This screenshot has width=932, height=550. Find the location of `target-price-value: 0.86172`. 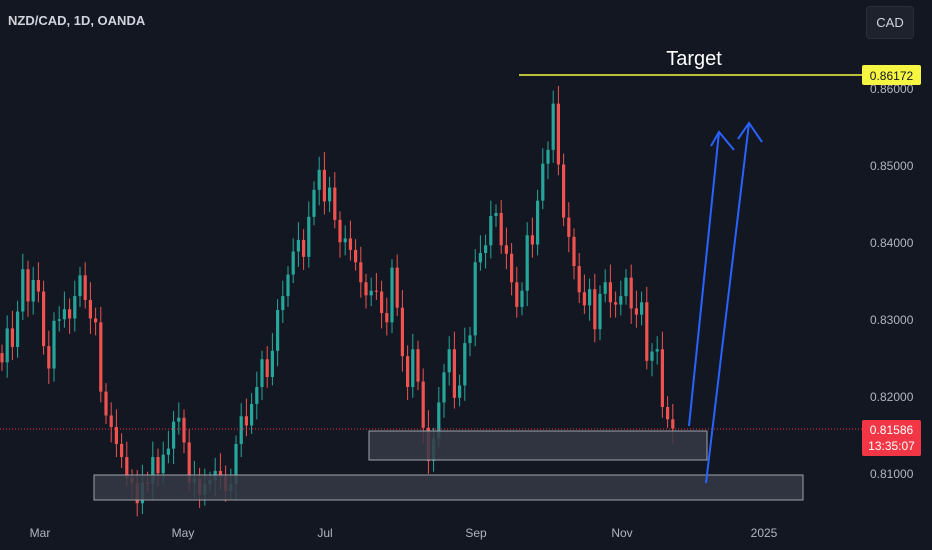

target-price-value: 0.86172 is located at coordinates (892, 76).